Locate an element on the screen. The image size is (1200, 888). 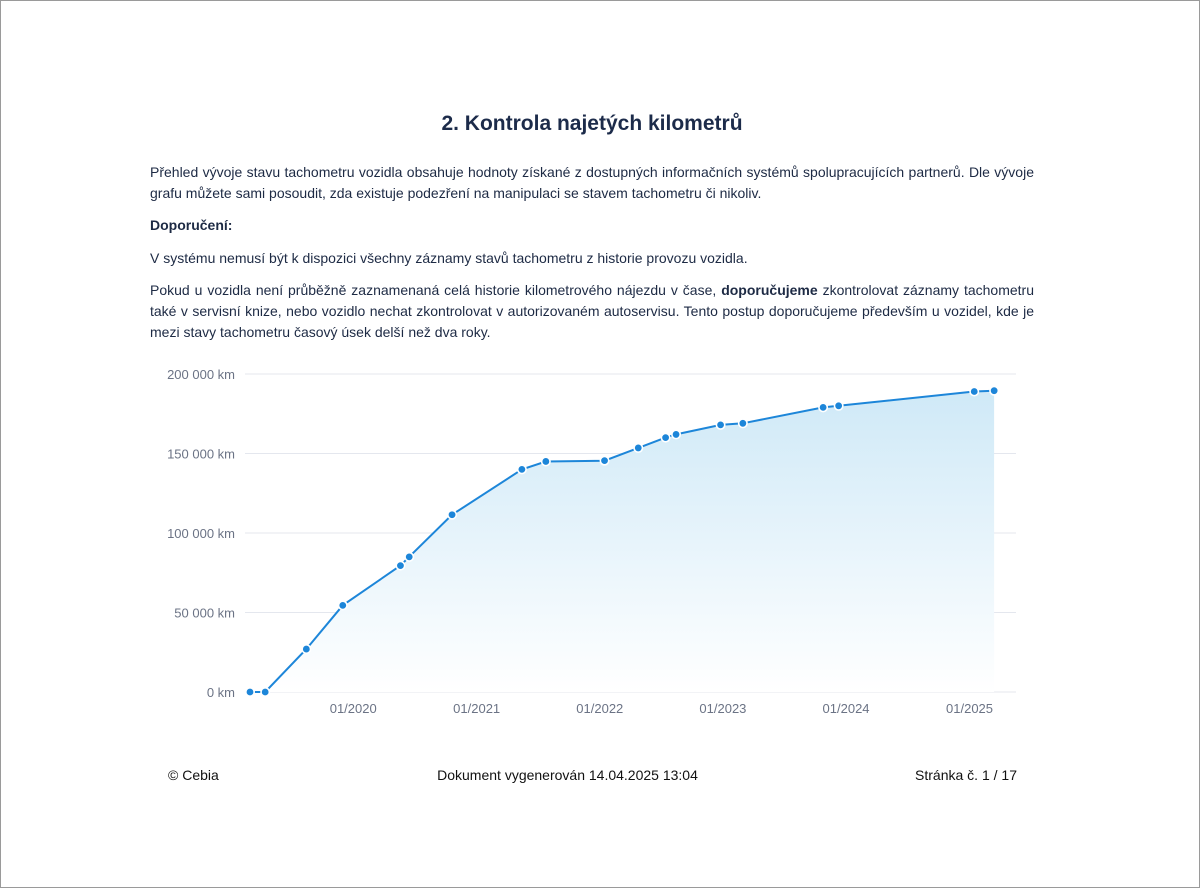
recommendation-emphasis: doporučujeme is located at coordinates (769, 290).